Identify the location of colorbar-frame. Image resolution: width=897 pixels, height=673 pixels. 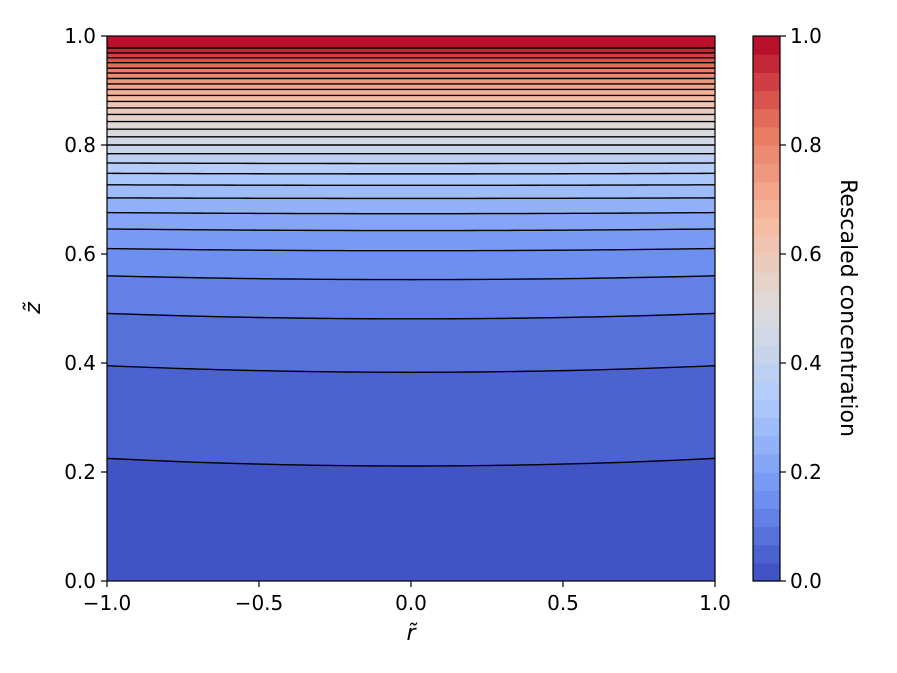
(766, 308).